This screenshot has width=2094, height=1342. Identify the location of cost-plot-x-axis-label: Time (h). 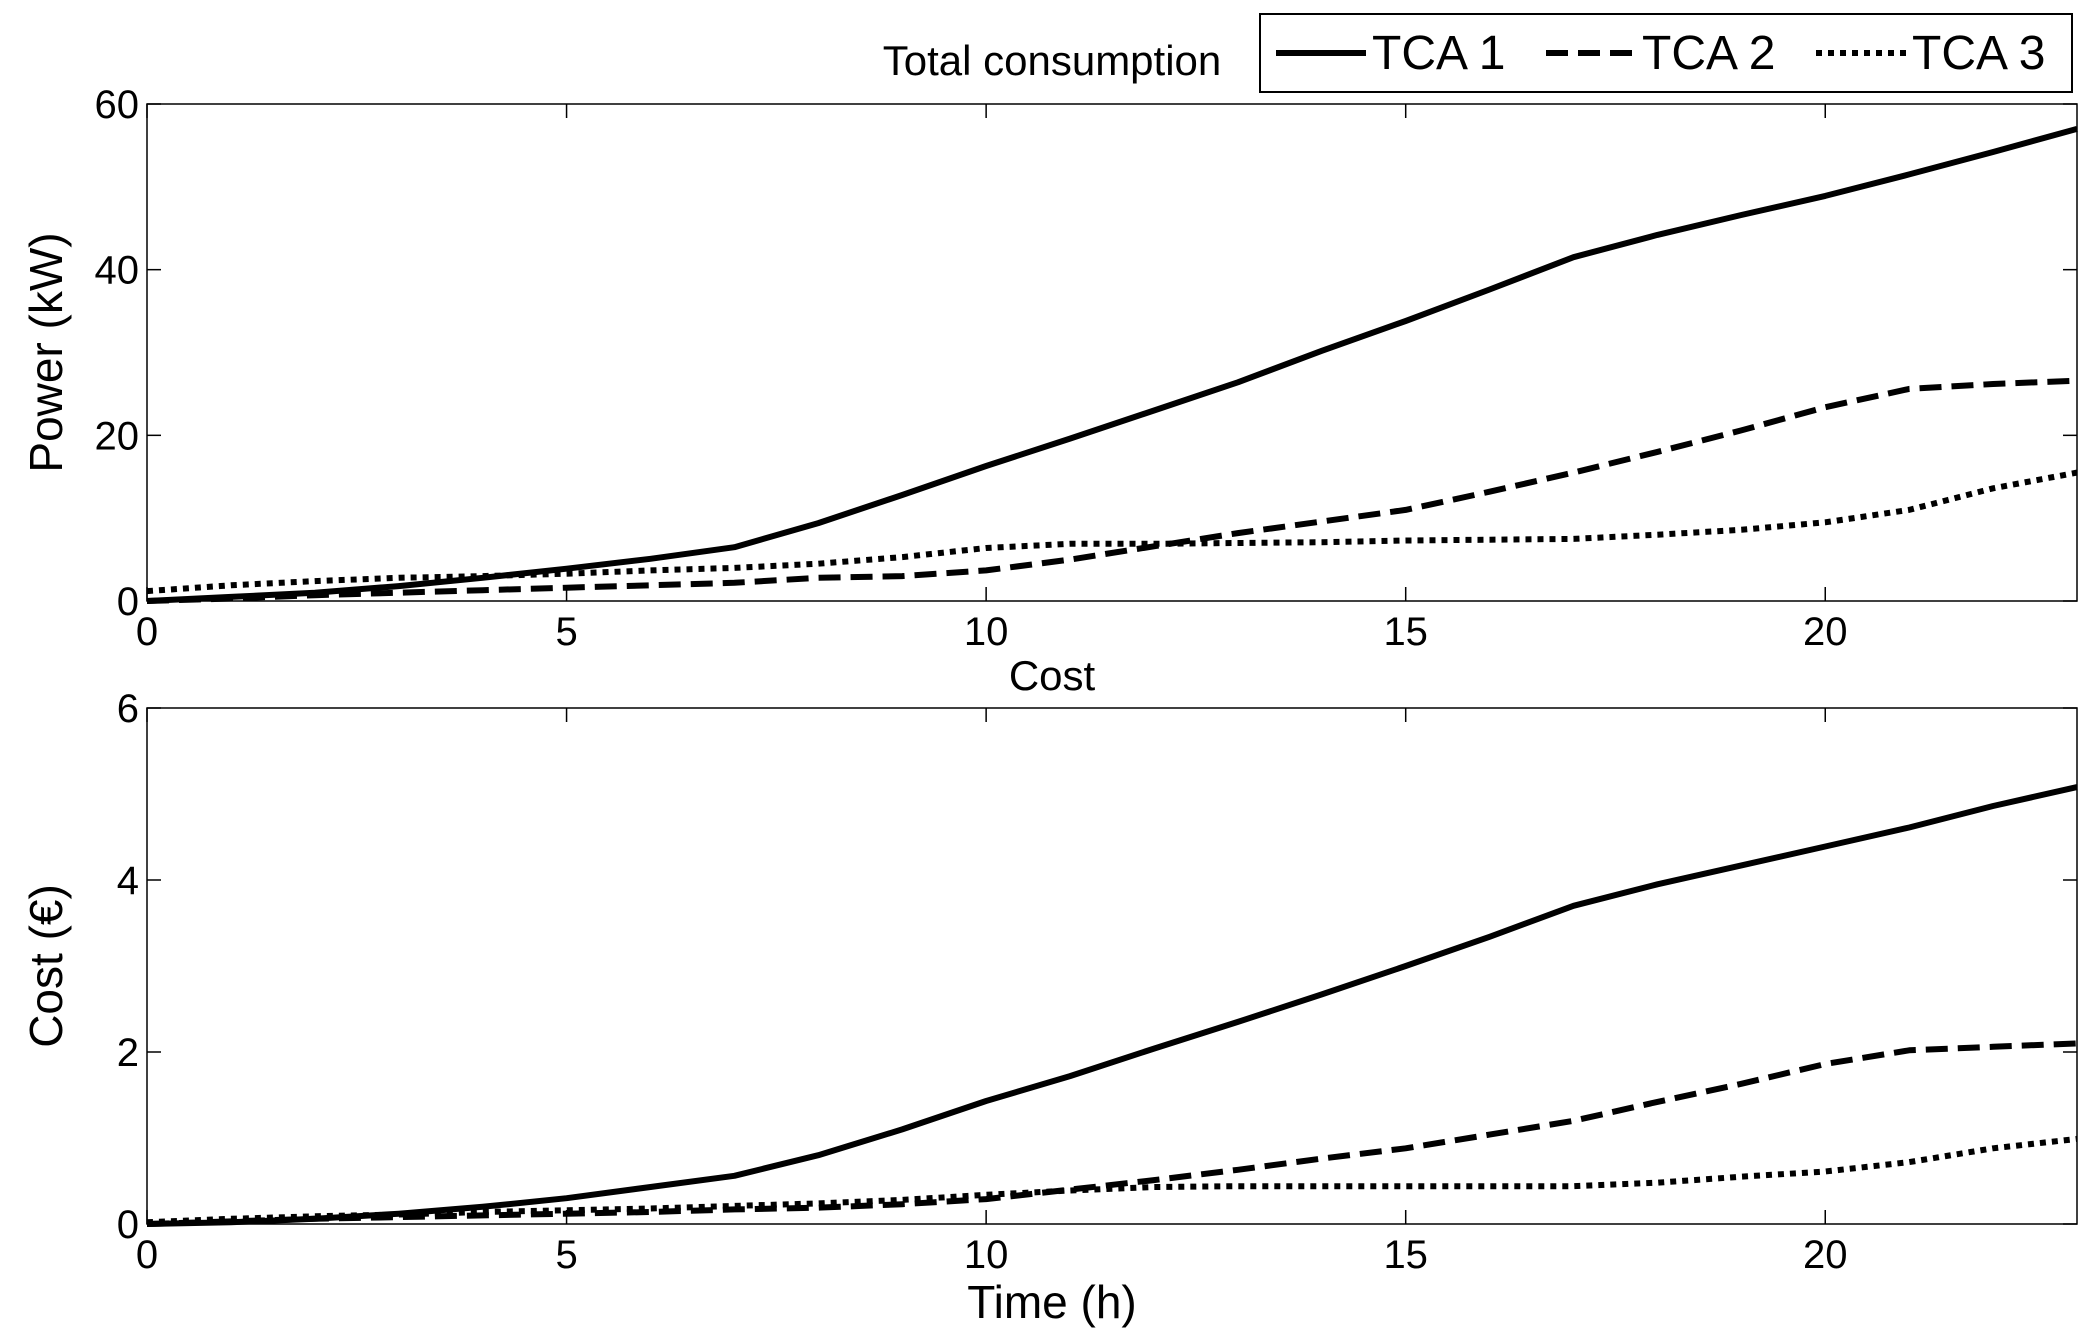
(1052, 1302).